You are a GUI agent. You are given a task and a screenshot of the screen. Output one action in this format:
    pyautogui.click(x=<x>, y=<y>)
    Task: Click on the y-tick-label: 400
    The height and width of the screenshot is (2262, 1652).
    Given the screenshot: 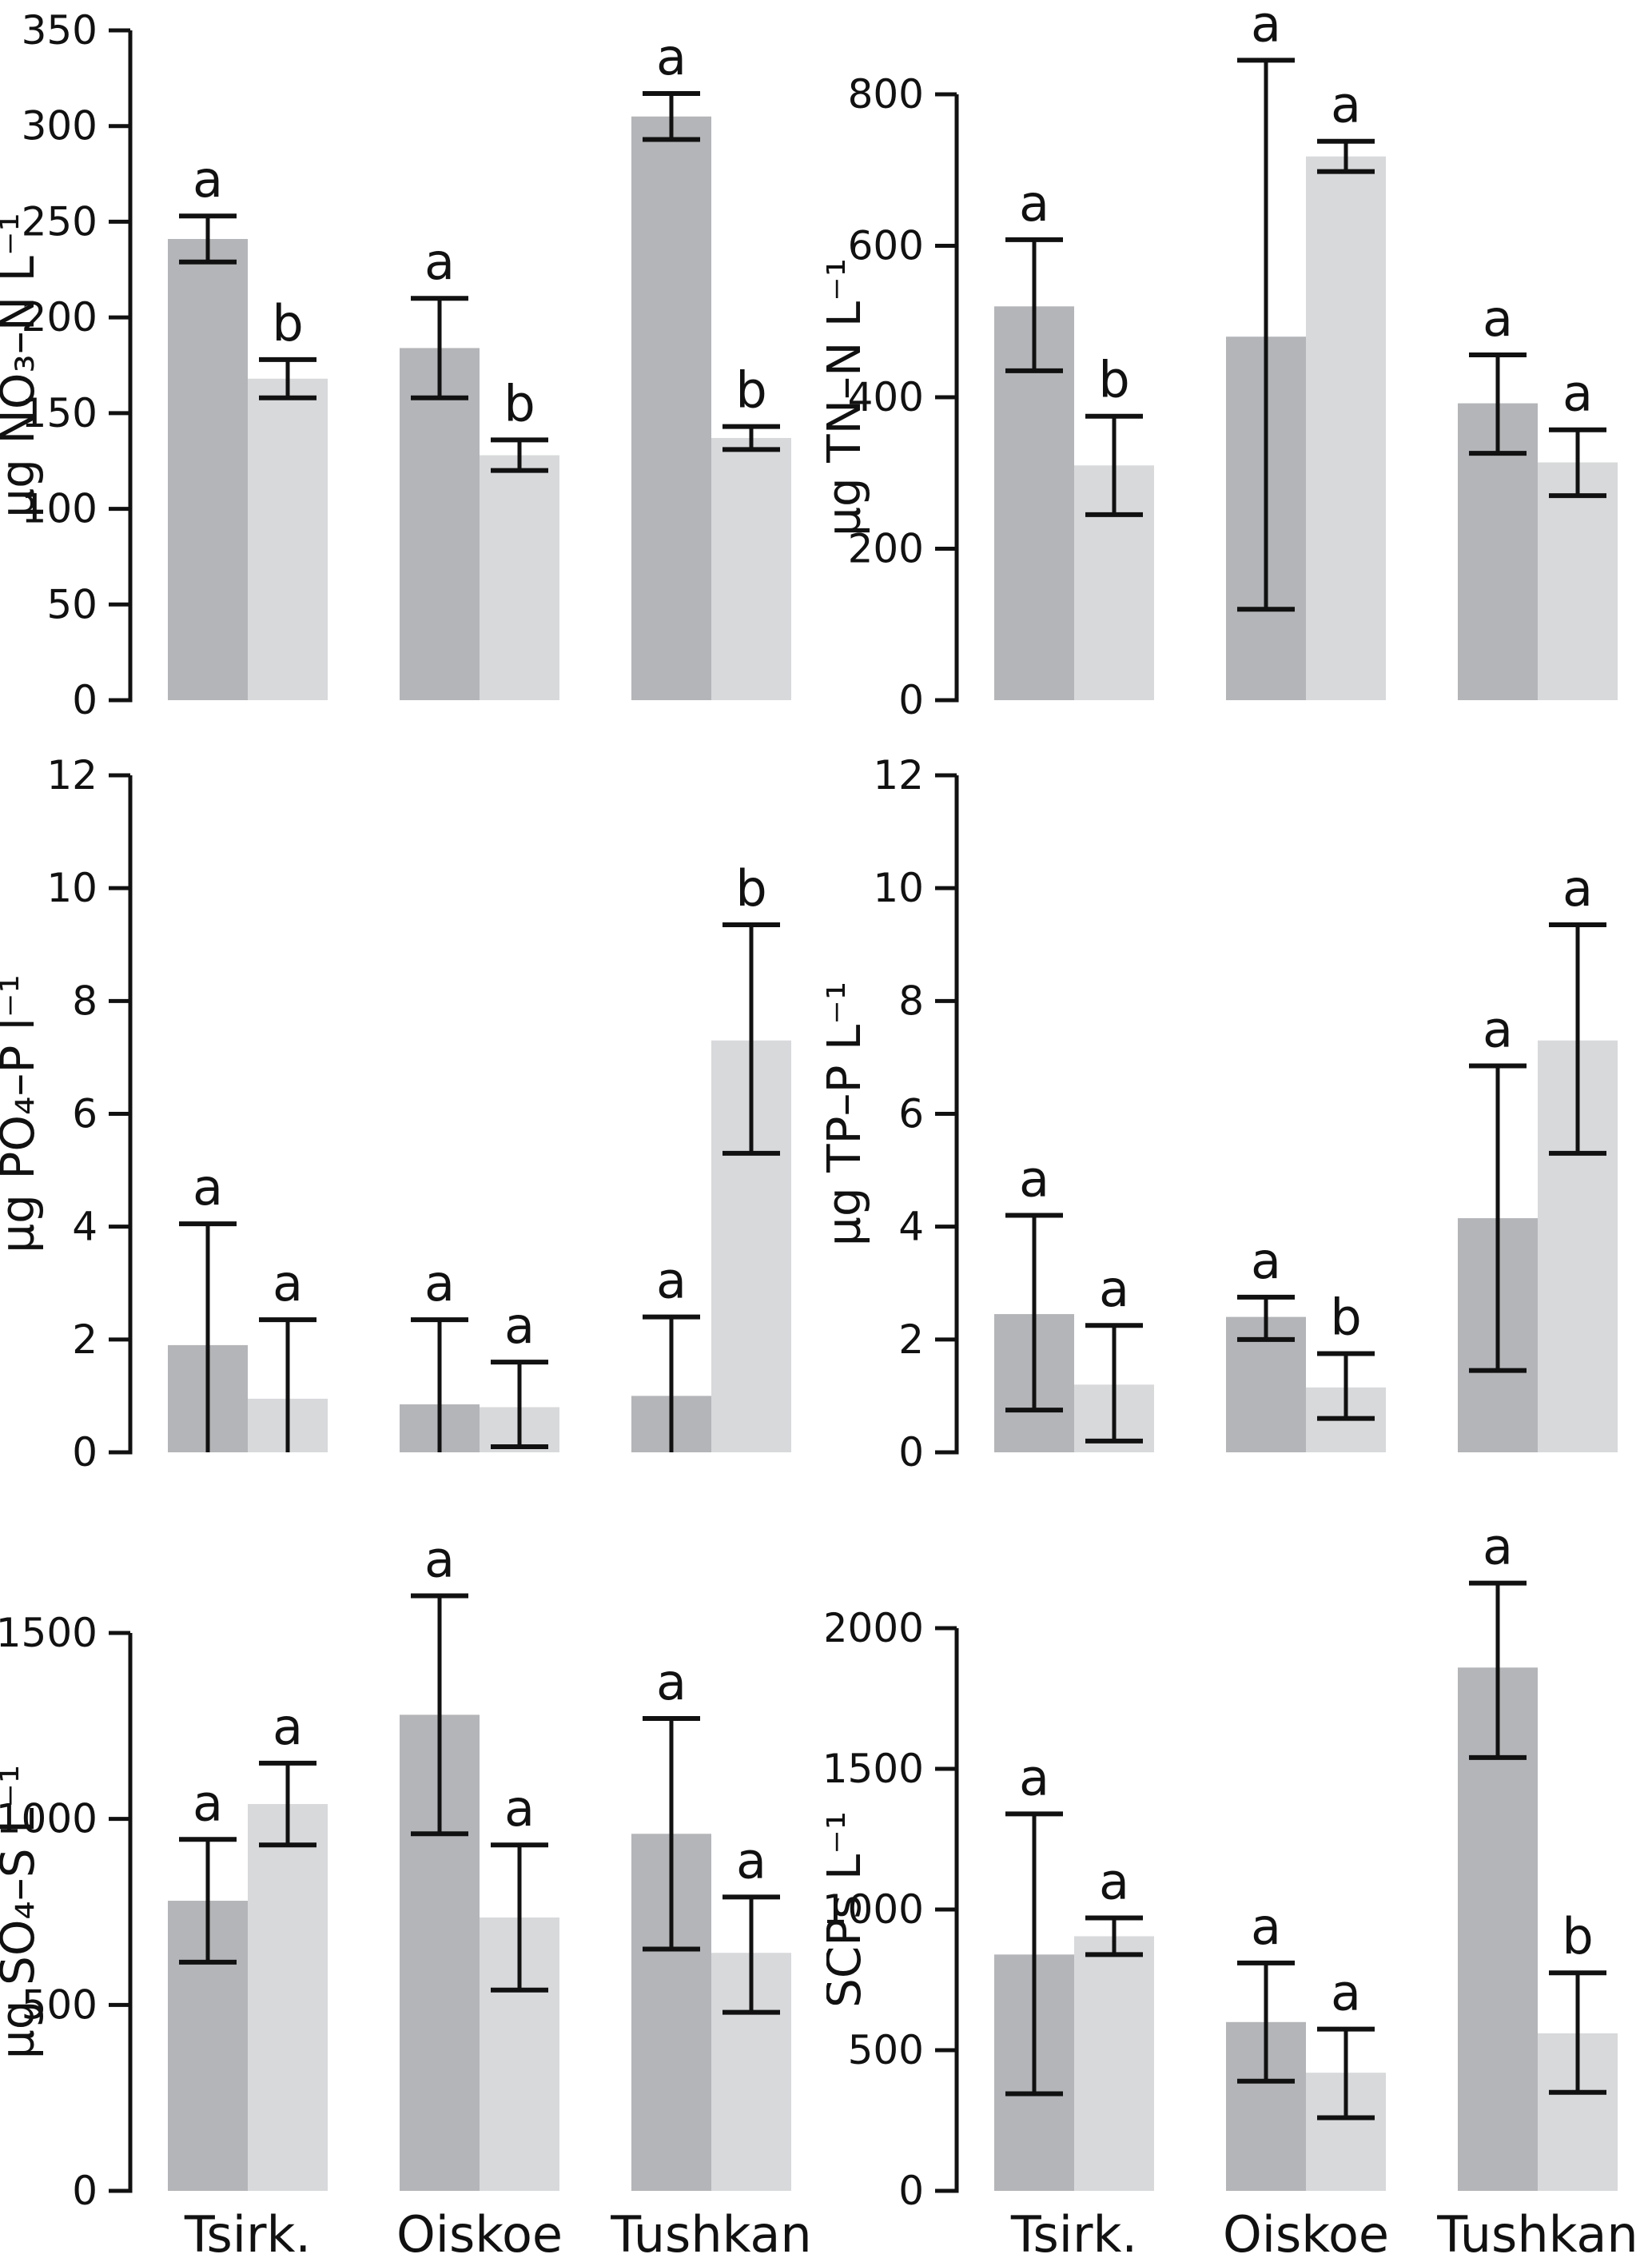 What is the action you would take?
    pyautogui.click(x=886, y=397)
    